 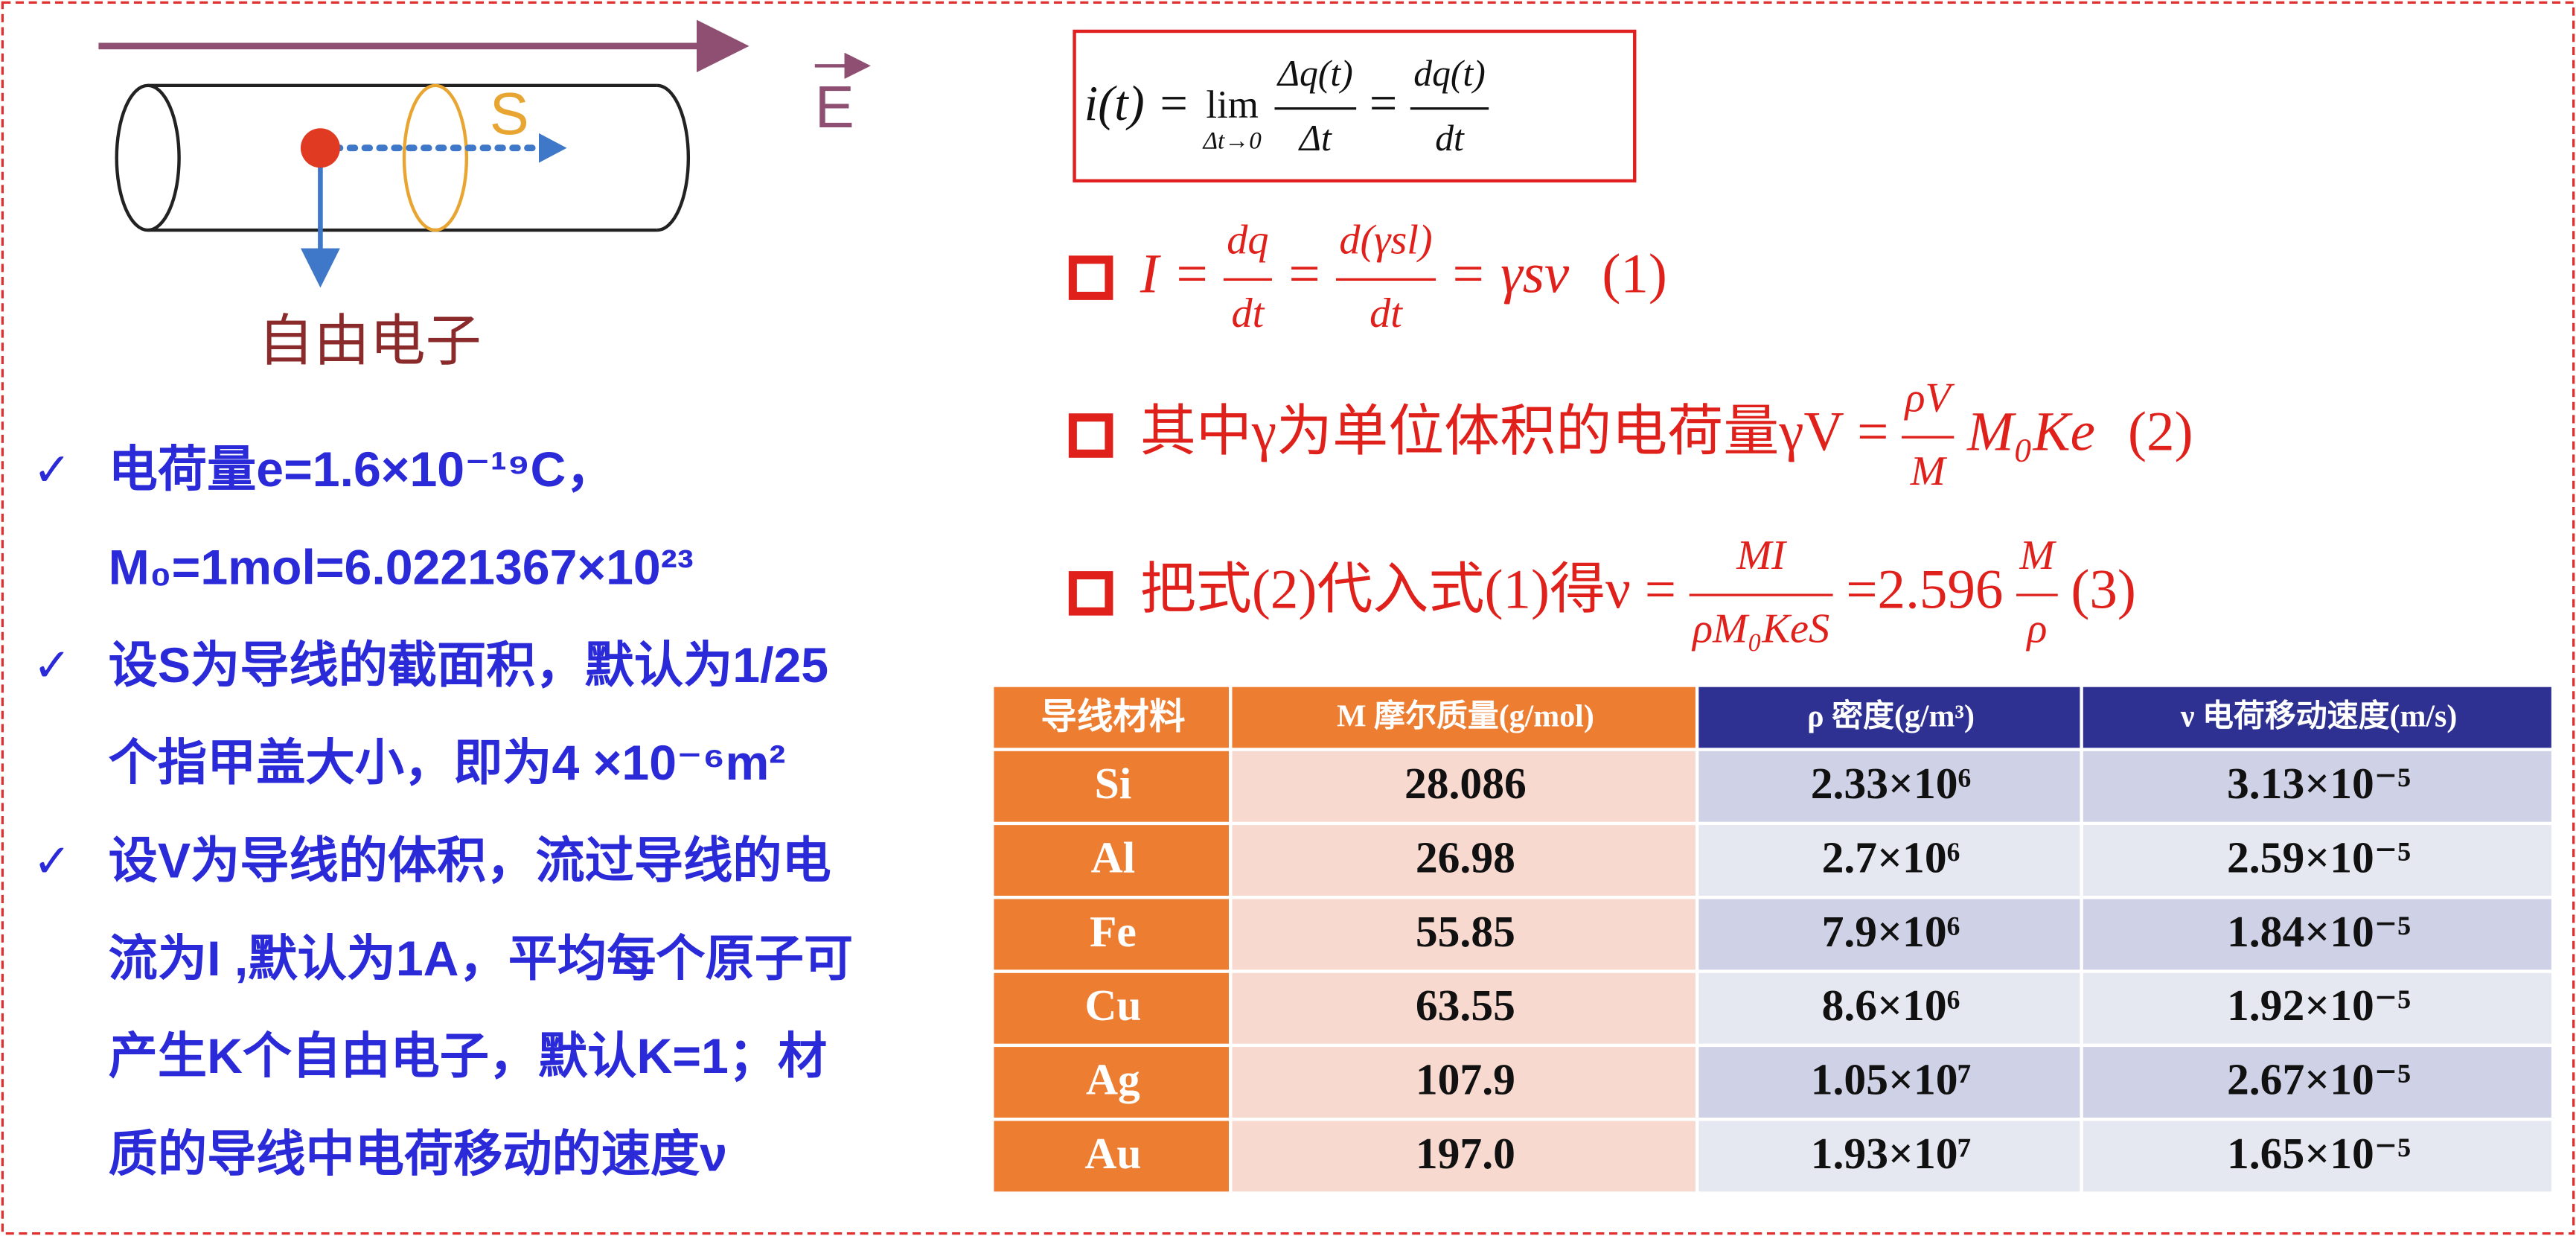 I want to click on cell-text: 8.6×10⁶, so click(x=1891, y=1005).